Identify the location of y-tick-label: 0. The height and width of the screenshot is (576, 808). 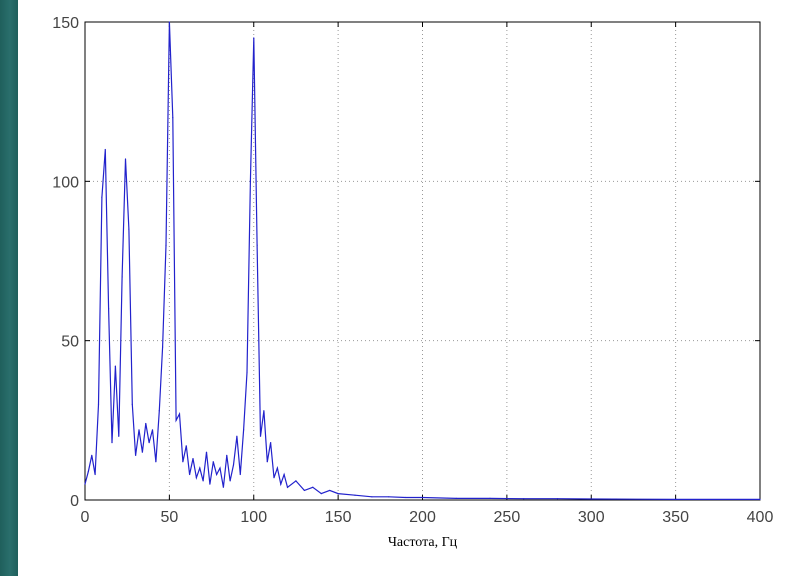
(74, 501).